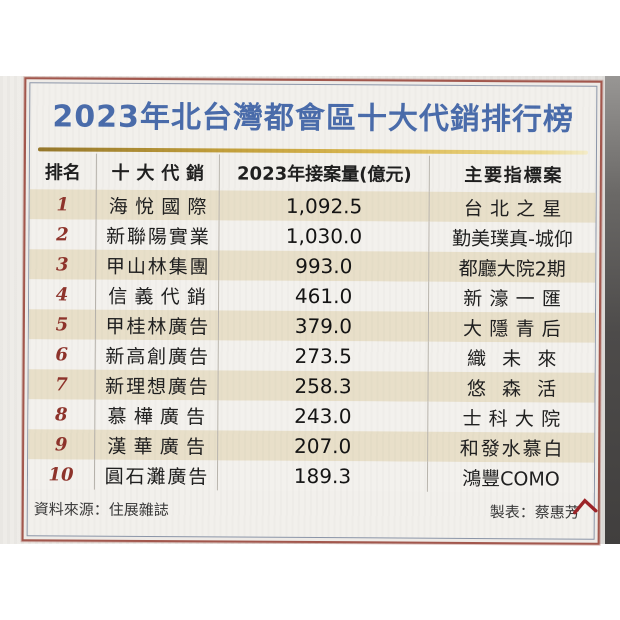 This screenshot has height=620, width=620. I want to click on page-title: 2023年北台灣都會區十大代銷排行榜, so click(313, 118).